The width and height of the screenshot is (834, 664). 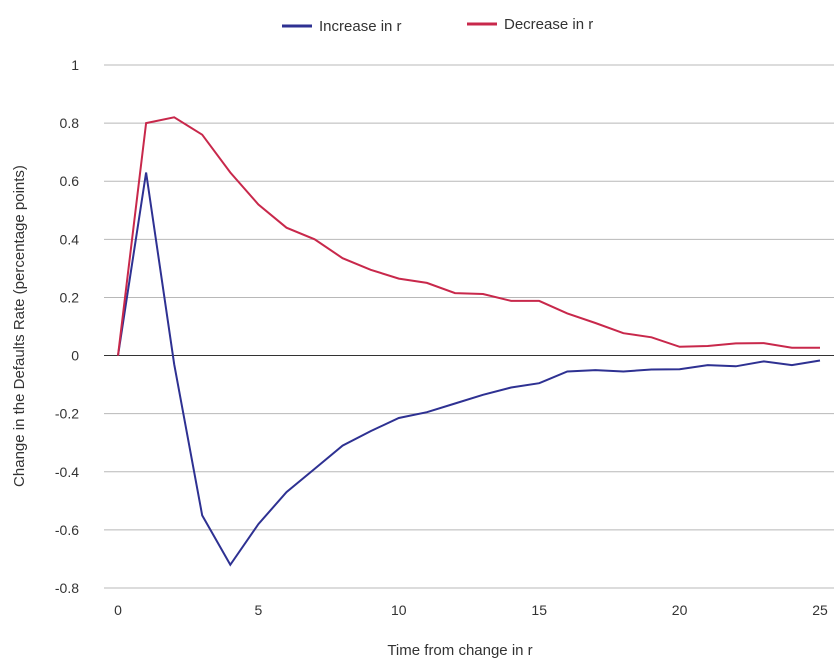 What do you see at coordinates (67, 326) in the screenshot?
I see `y-tick-labels: 1 0.8 0.6 0.4 0.2 0 -0.2 -0.4 -0.6 -0.8` at bounding box center [67, 326].